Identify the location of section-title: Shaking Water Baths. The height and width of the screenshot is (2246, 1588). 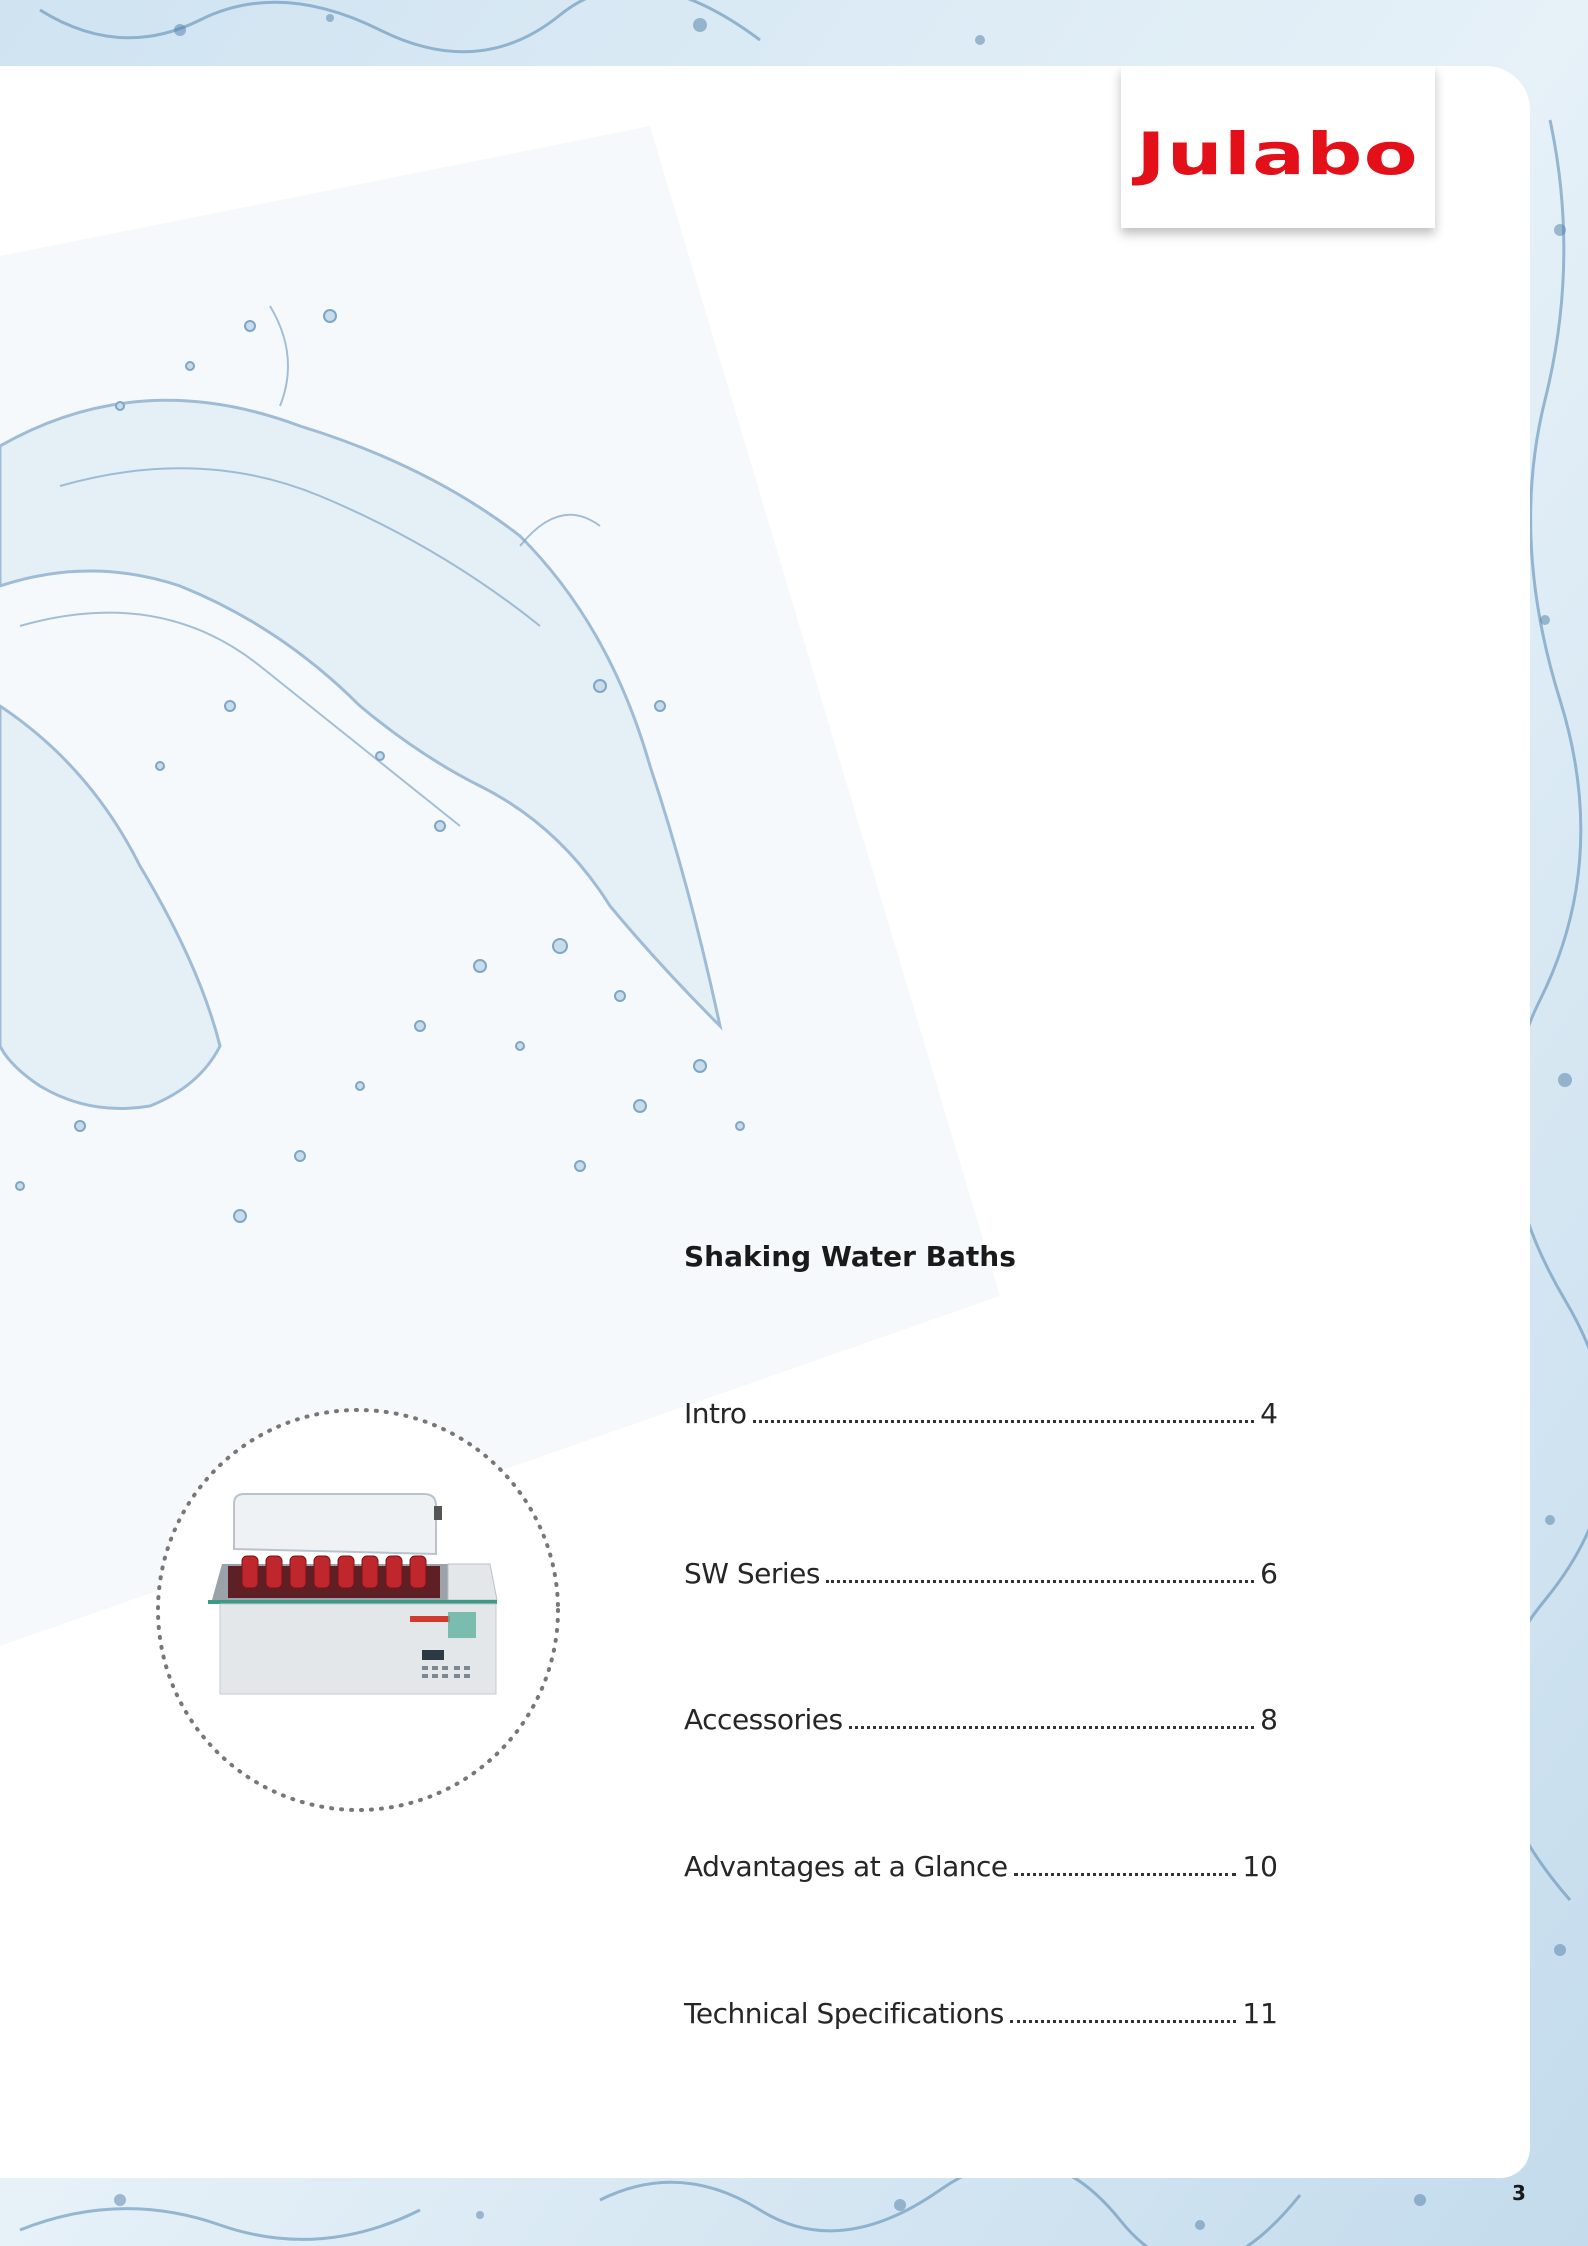
(850, 1256).